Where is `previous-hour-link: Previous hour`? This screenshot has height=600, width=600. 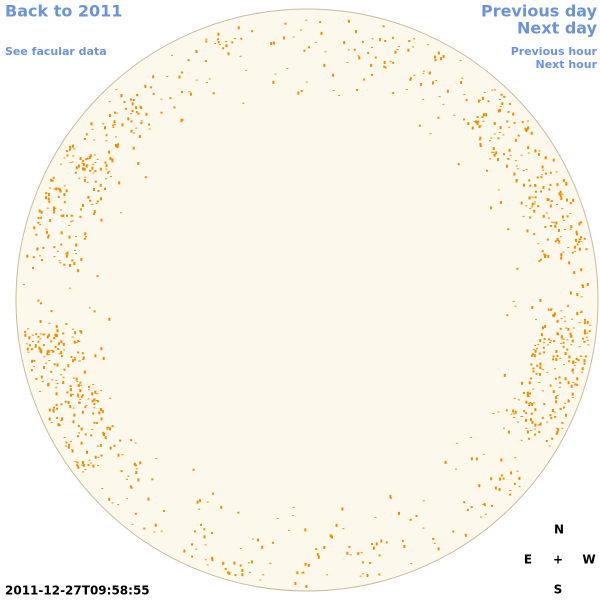
previous-hour-link: Previous hour is located at coordinates (554, 51).